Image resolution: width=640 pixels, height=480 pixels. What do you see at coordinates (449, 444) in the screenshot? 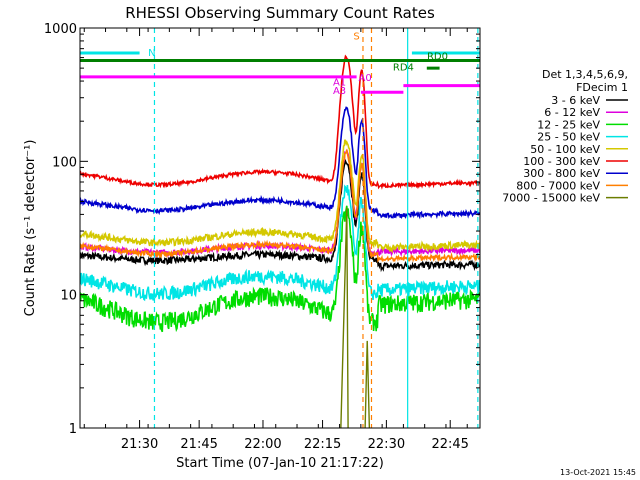
I see `x-tick-label-5: 22:45` at bounding box center [449, 444].